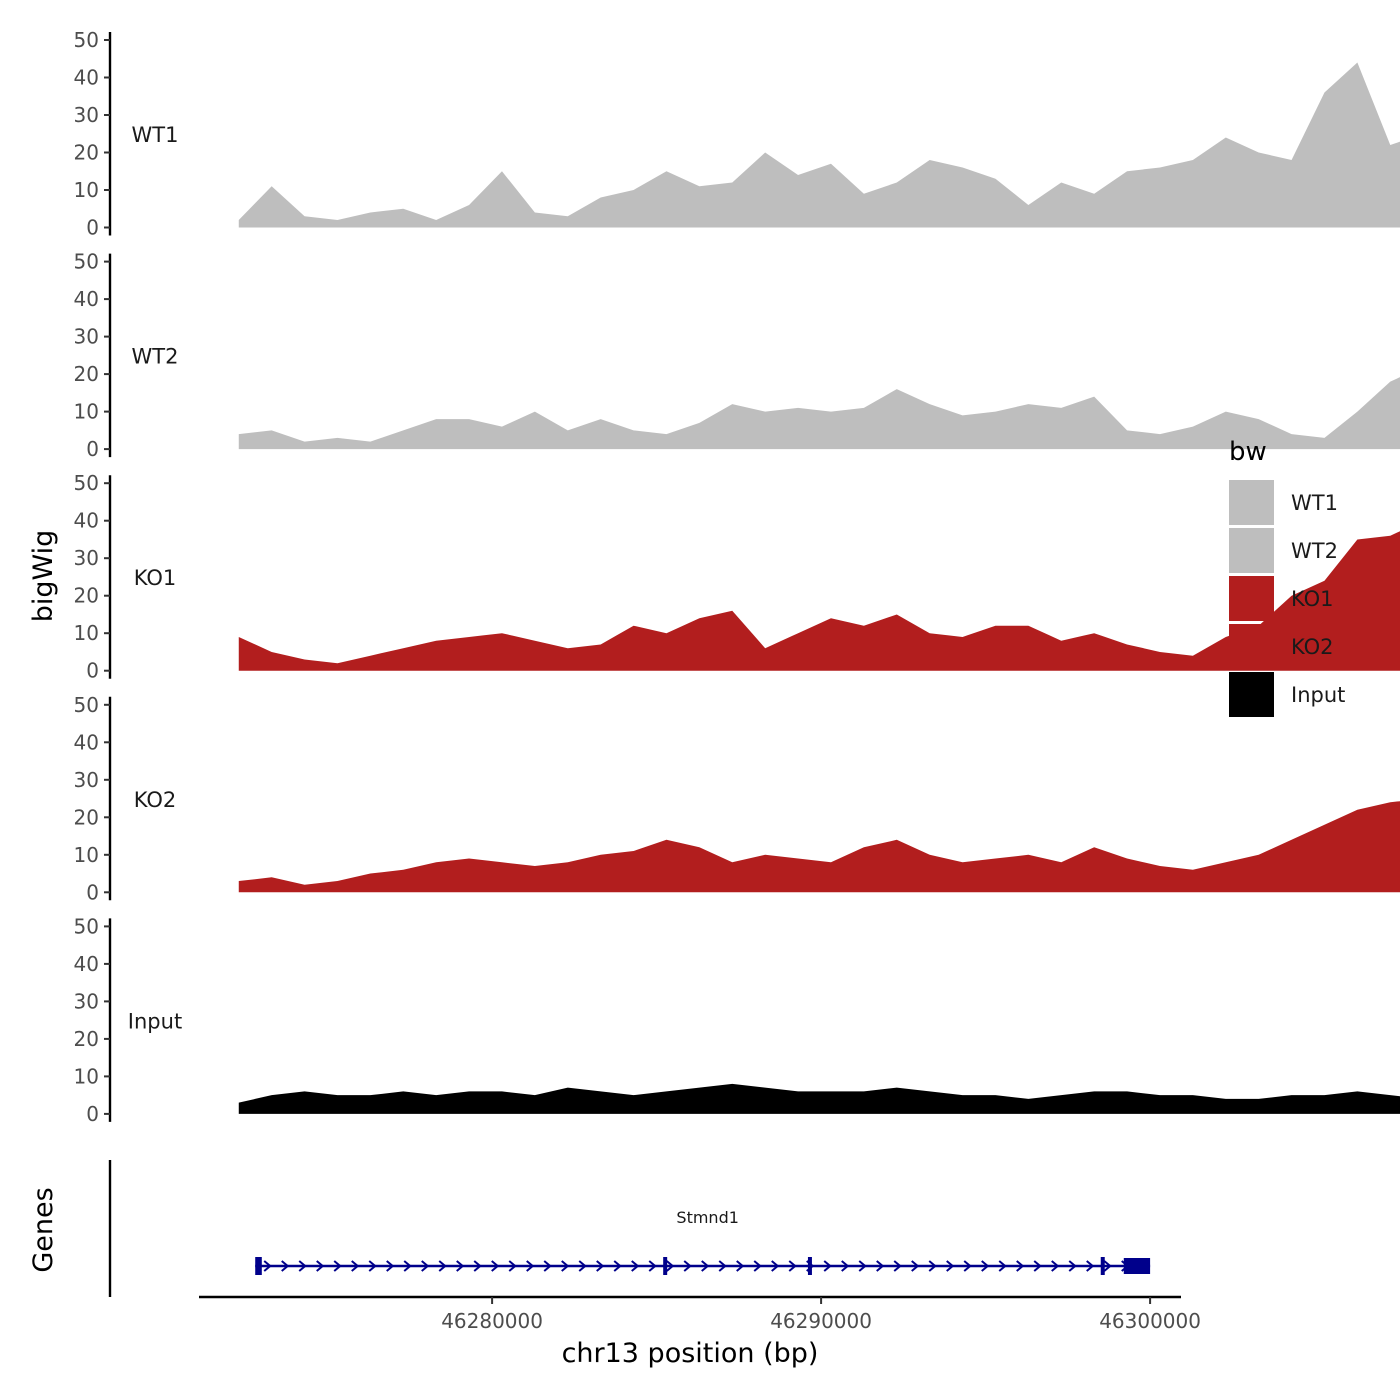  Describe the element at coordinates (92, 1114) in the screenshot. I see `y-tick-label-input: 0` at that location.